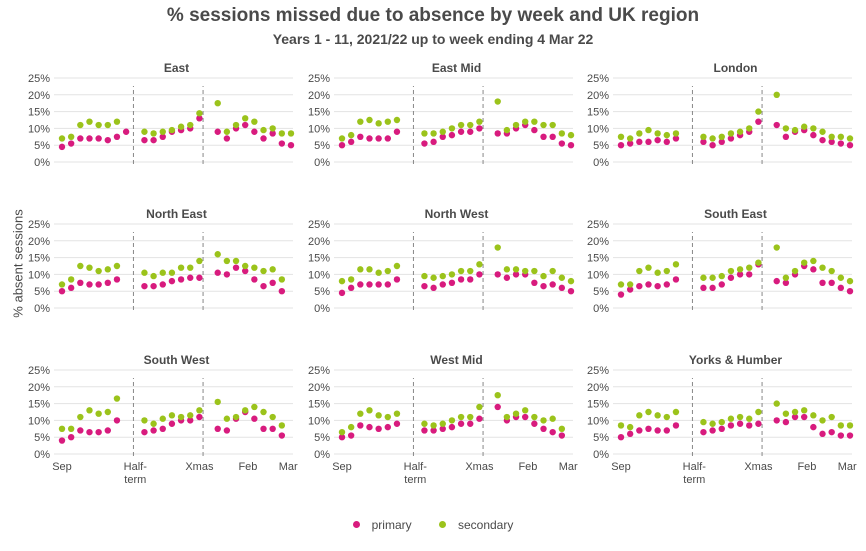 The height and width of the screenshot is (551, 866). I want to click on facet-panel: 0% 5% 10% 15% 20% 25% East, so click(161, 115).